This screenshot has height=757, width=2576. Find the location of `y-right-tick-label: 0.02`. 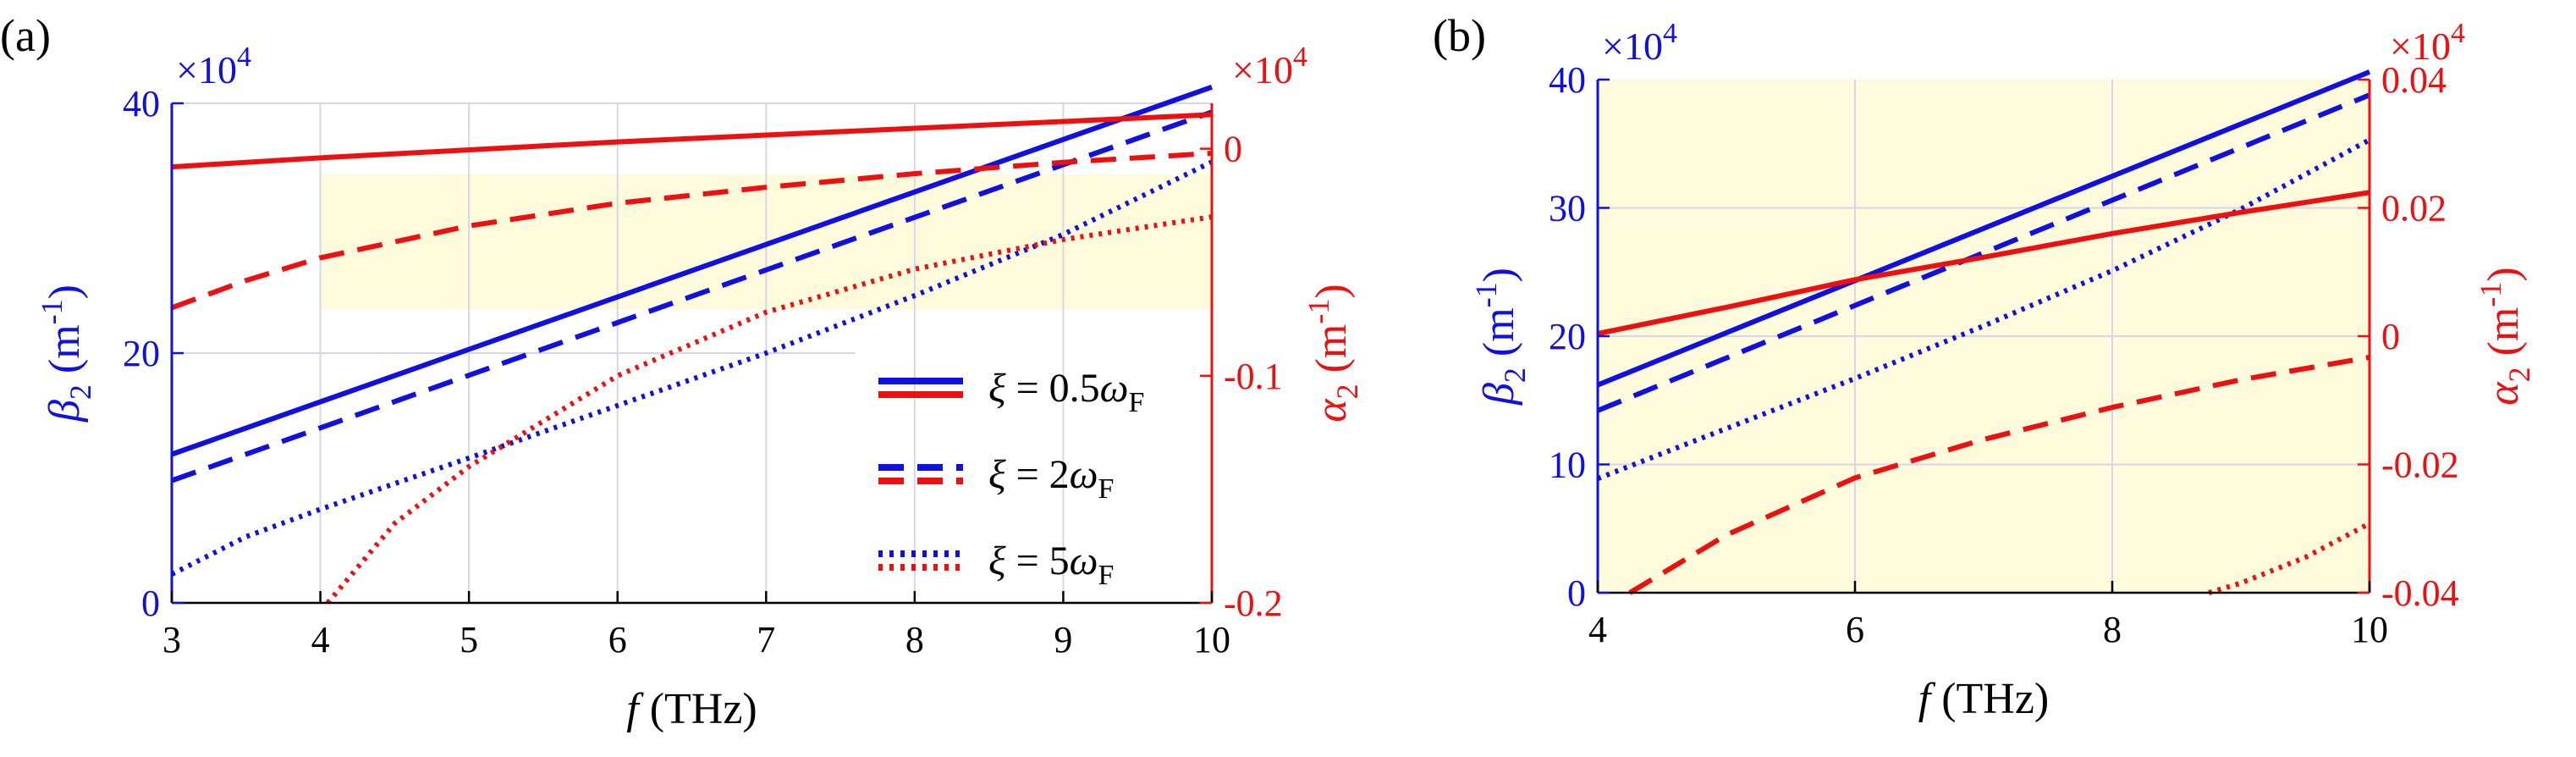

y-right-tick-label: 0.02 is located at coordinates (2414, 208).